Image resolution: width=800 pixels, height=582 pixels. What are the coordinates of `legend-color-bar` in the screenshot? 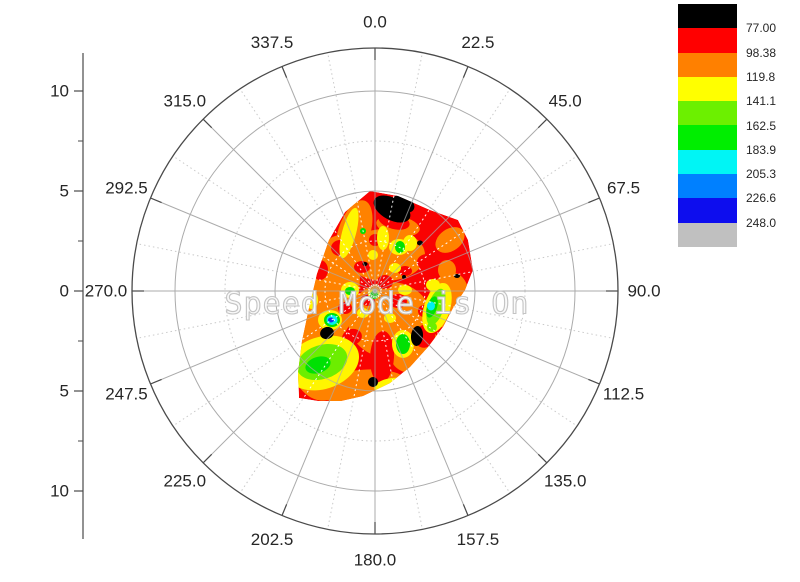 It's located at (707, 125).